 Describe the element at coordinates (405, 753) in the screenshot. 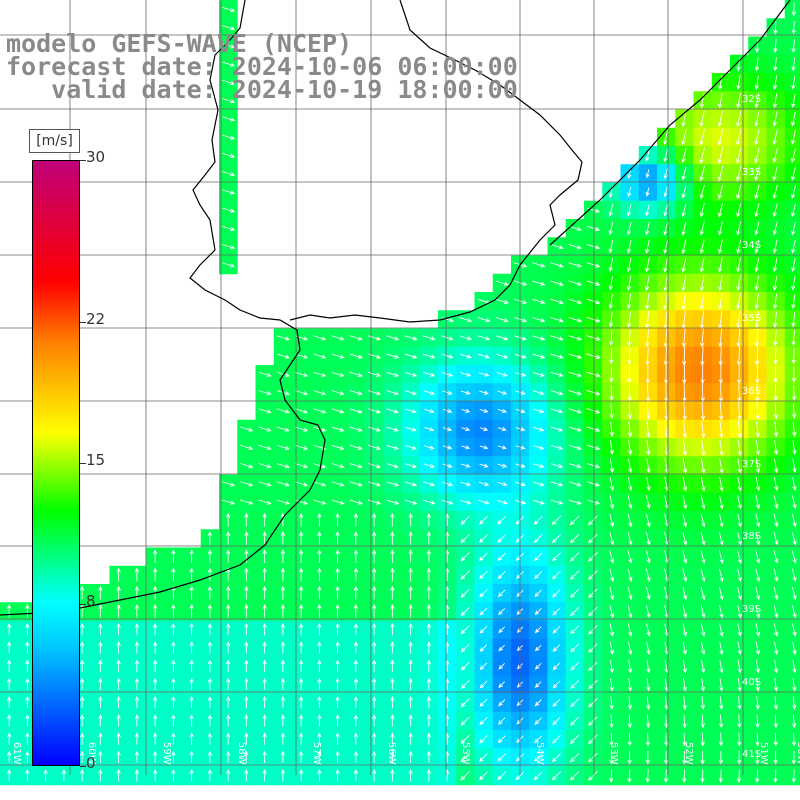

I see `longitude-labels: 61W 60W 59W 58W 57W 56W 55W 54W 53W 52W 51W 50W` at that location.